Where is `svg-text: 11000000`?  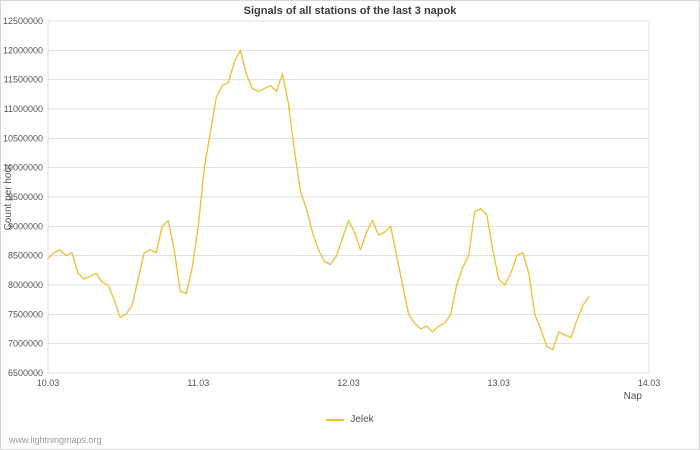
svg-text: 11000000 is located at coordinates (23, 109).